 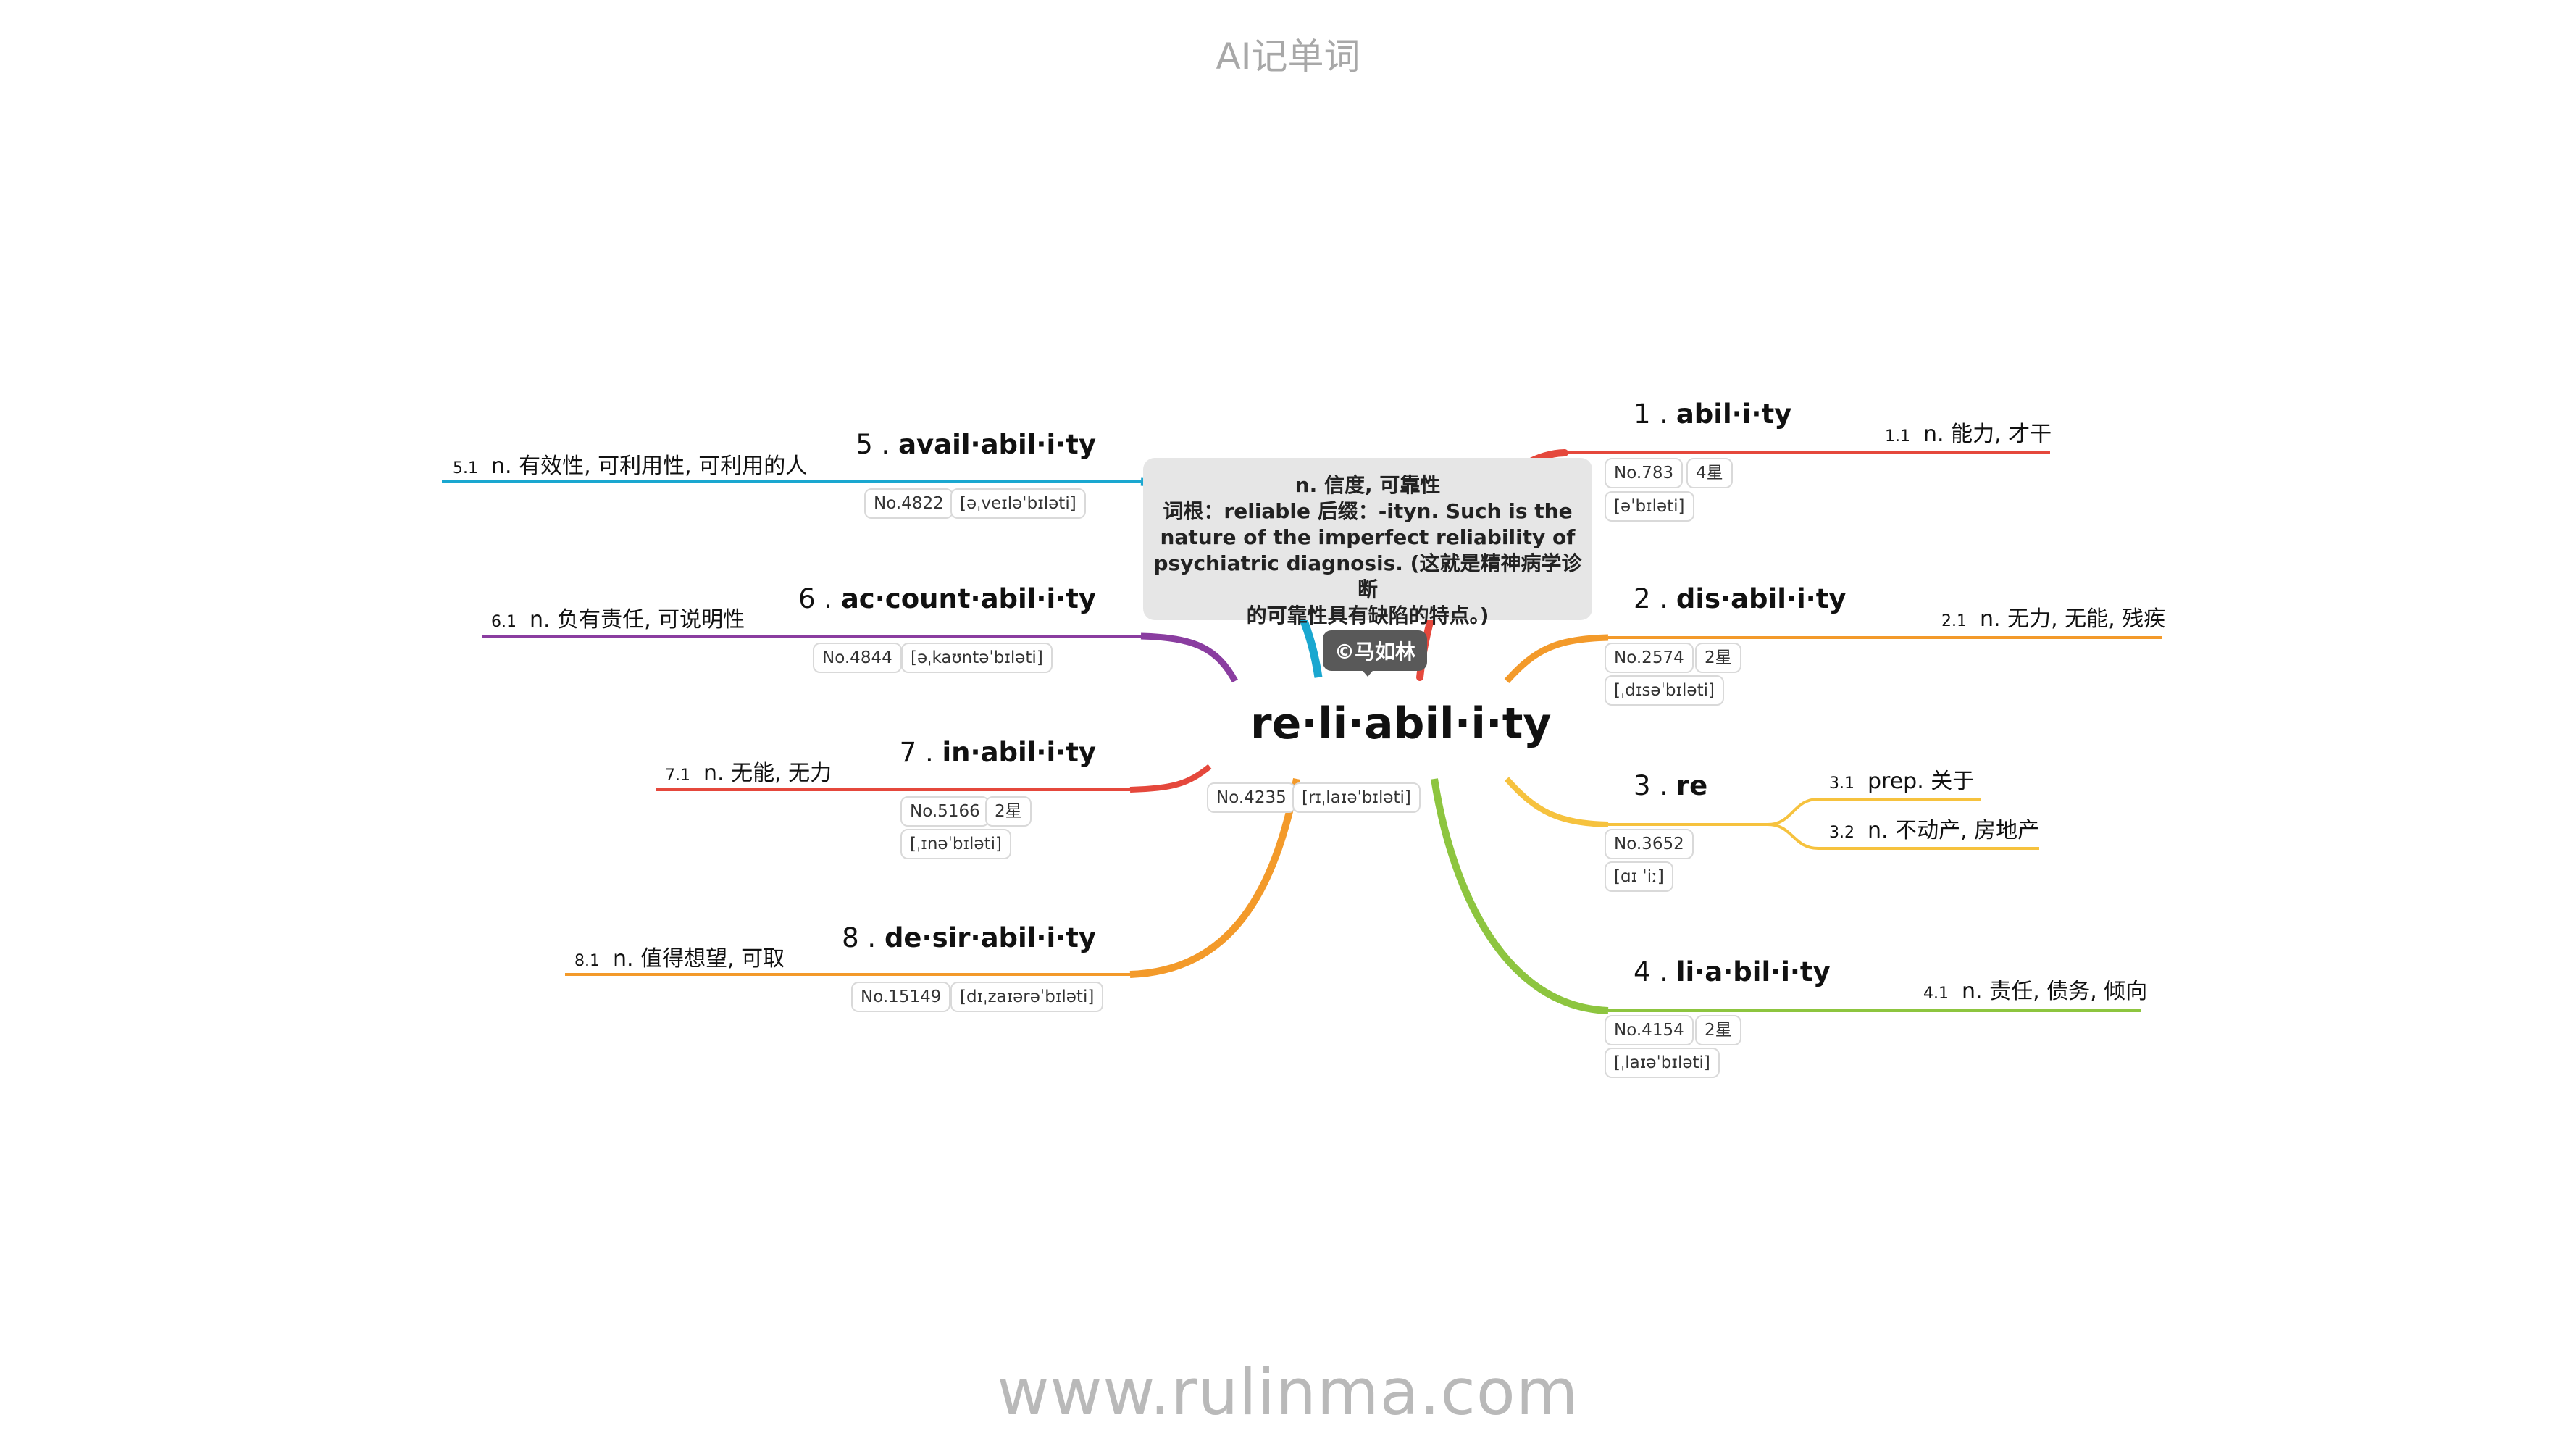 What do you see at coordinates (1368, 537) in the screenshot?
I see `callout-line: nature of the imperfect reliability of` at bounding box center [1368, 537].